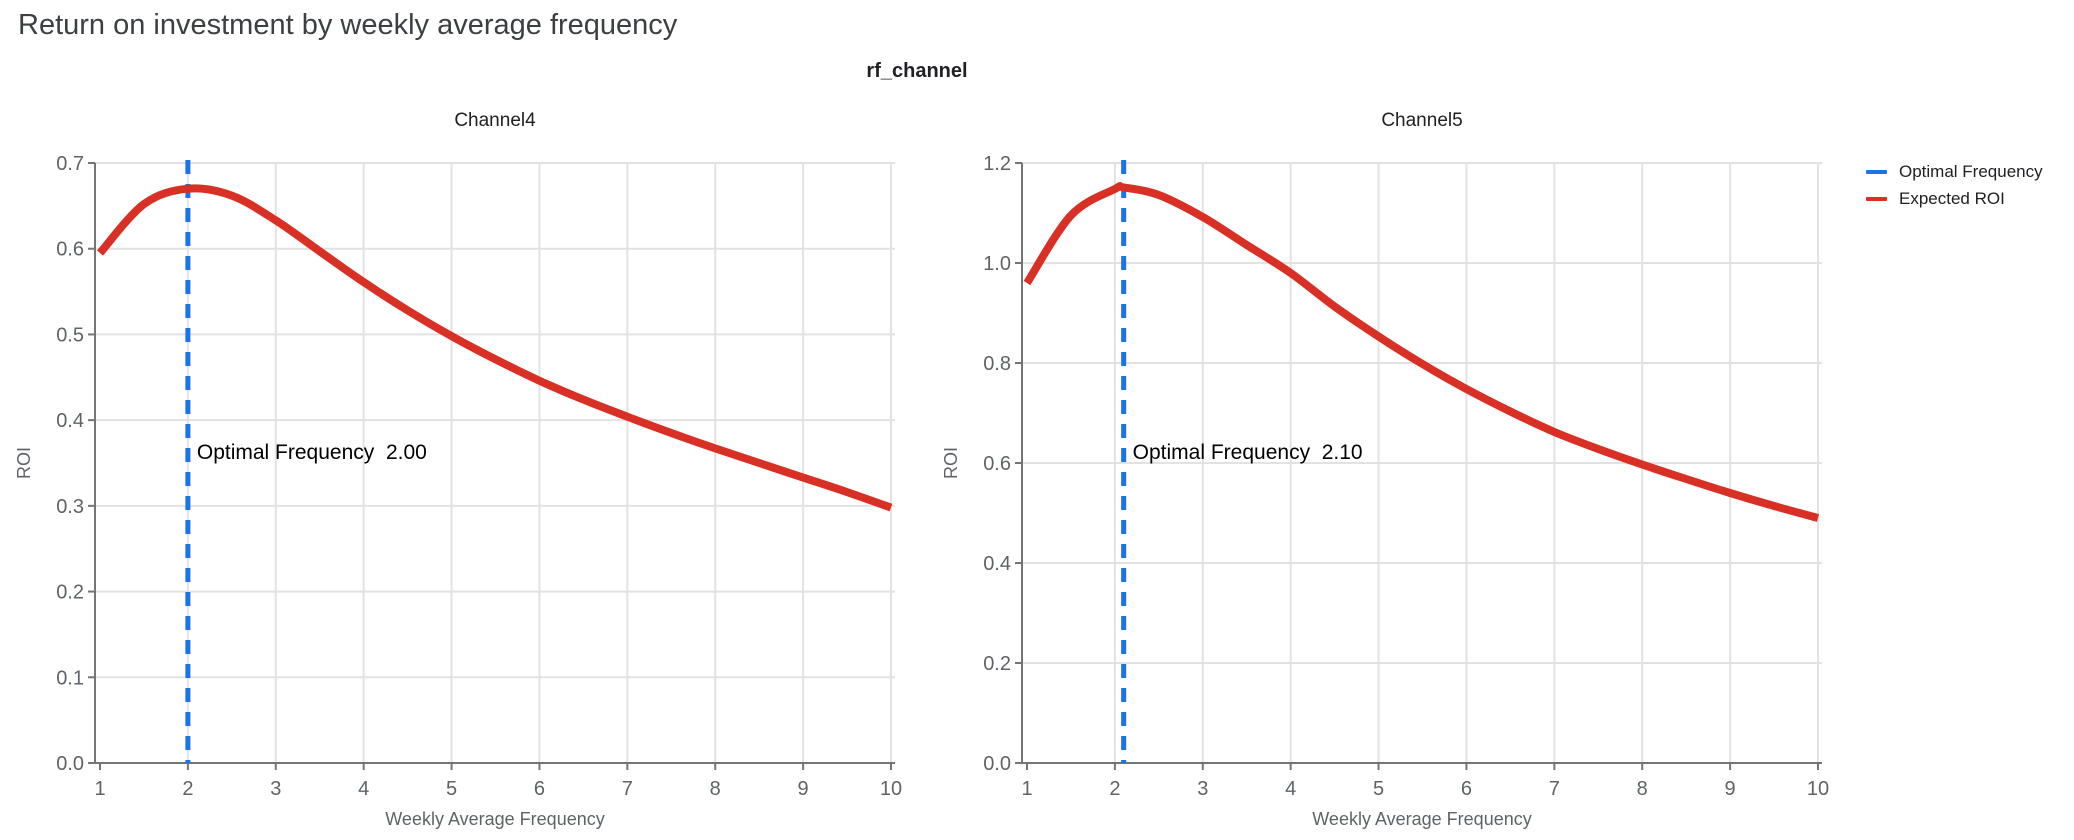 This screenshot has width=2074, height=840. What do you see at coordinates (70, 507) in the screenshot?
I see `y-tick-label: 0.3` at bounding box center [70, 507].